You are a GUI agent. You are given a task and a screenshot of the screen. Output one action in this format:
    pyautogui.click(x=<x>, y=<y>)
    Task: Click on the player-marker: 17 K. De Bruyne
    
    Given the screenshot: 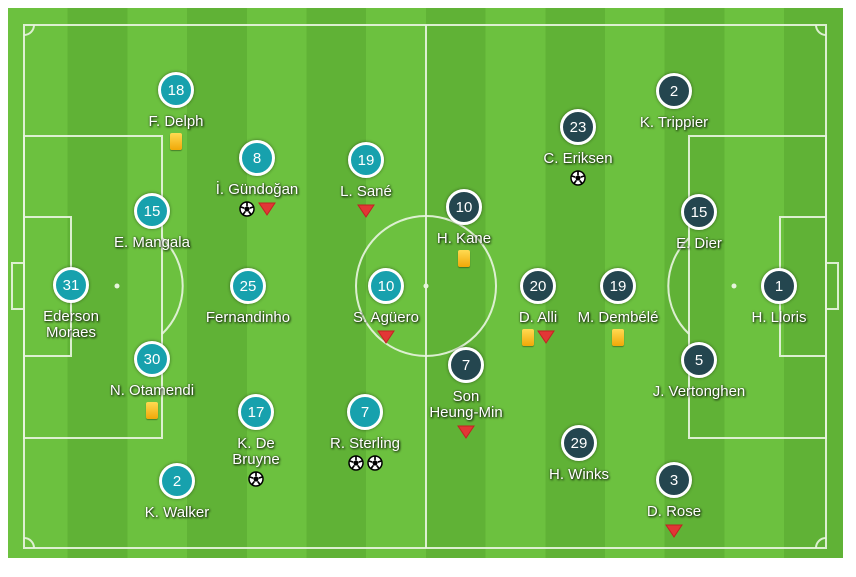 What is the action you would take?
    pyautogui.click(x=256, y=440)
    